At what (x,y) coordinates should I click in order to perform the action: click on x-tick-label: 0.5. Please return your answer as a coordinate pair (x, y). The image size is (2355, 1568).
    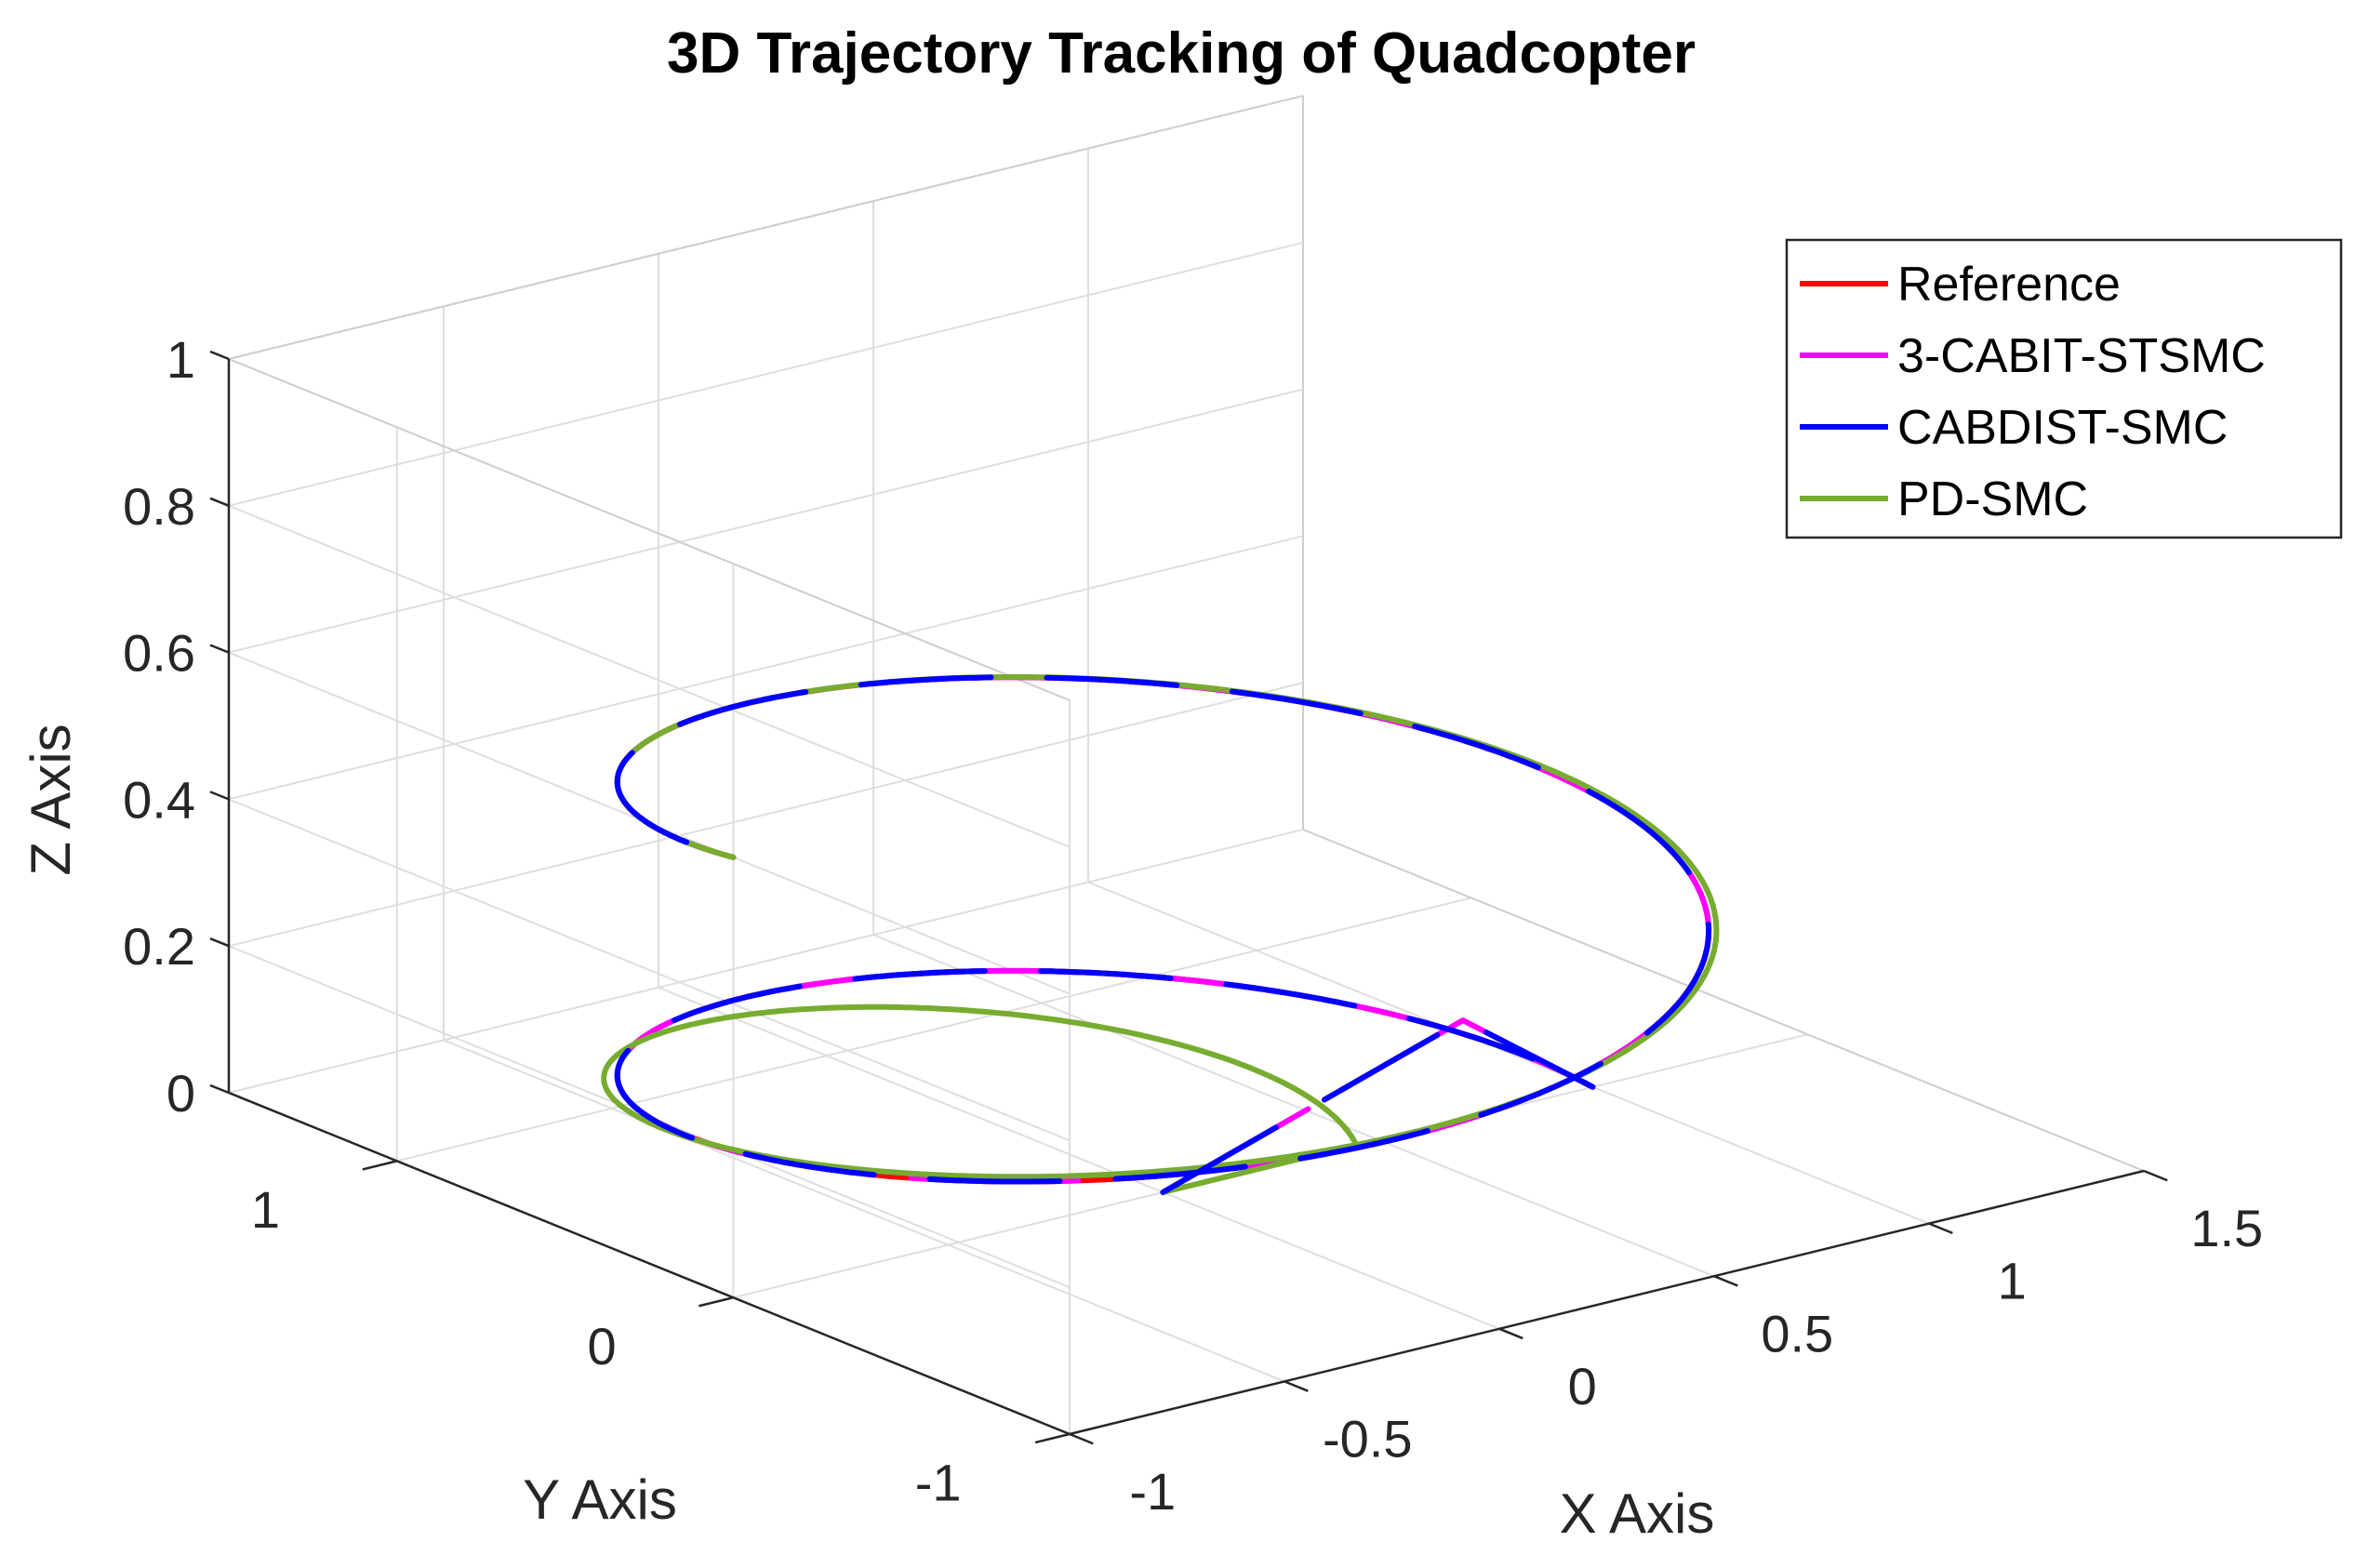
    Looking at the image, I should click on (1797, 1333).